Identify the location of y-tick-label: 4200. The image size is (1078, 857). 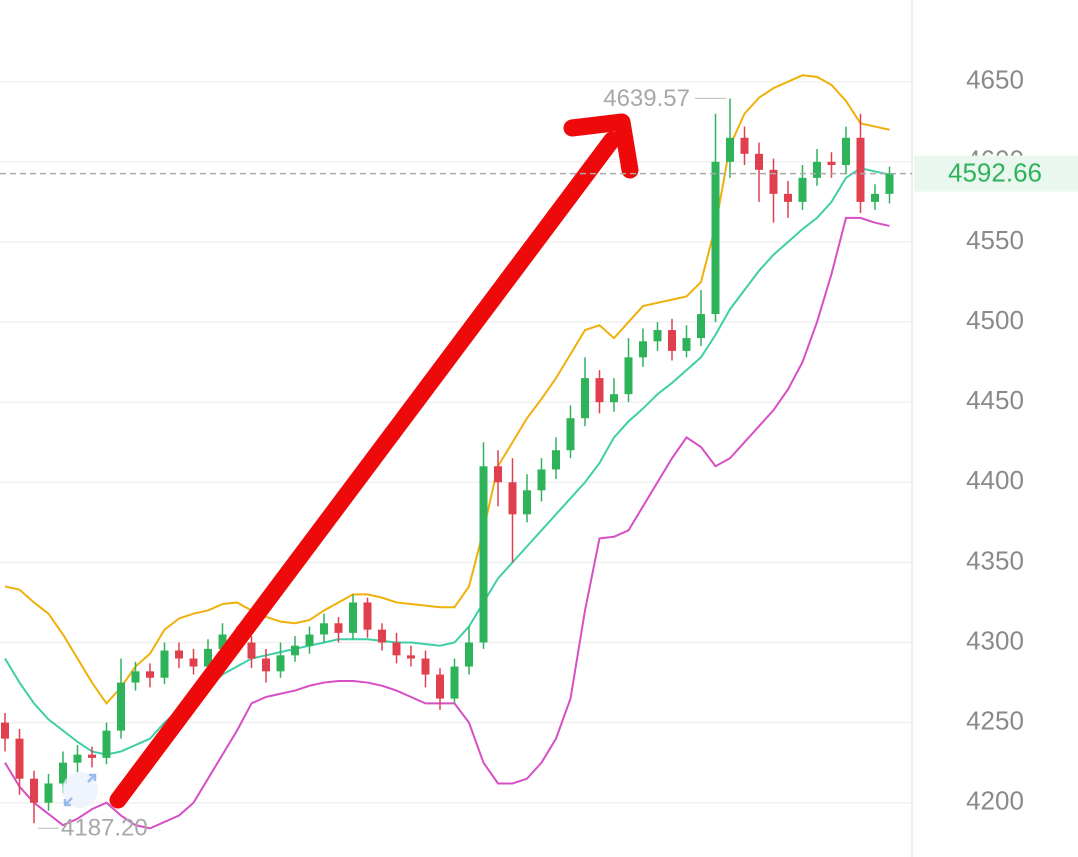
(995, 801).